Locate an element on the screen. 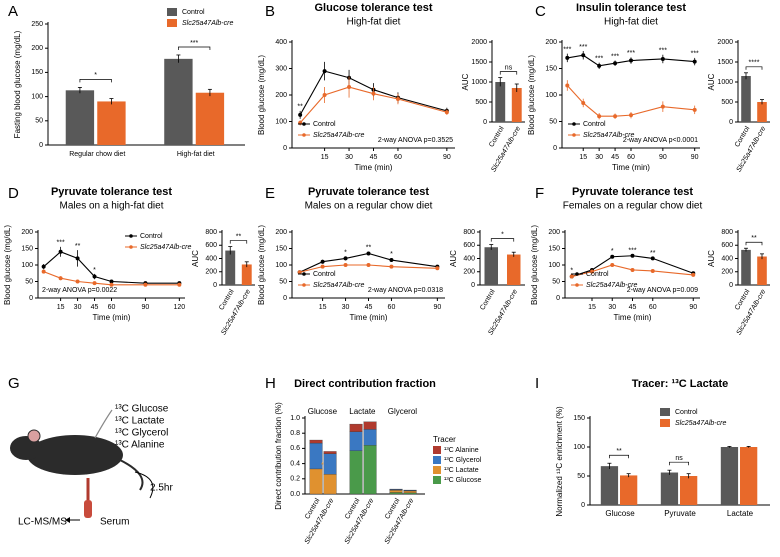 The image size is (780, 557). x-tick-label: 45 is located at coordinates (633, 307).